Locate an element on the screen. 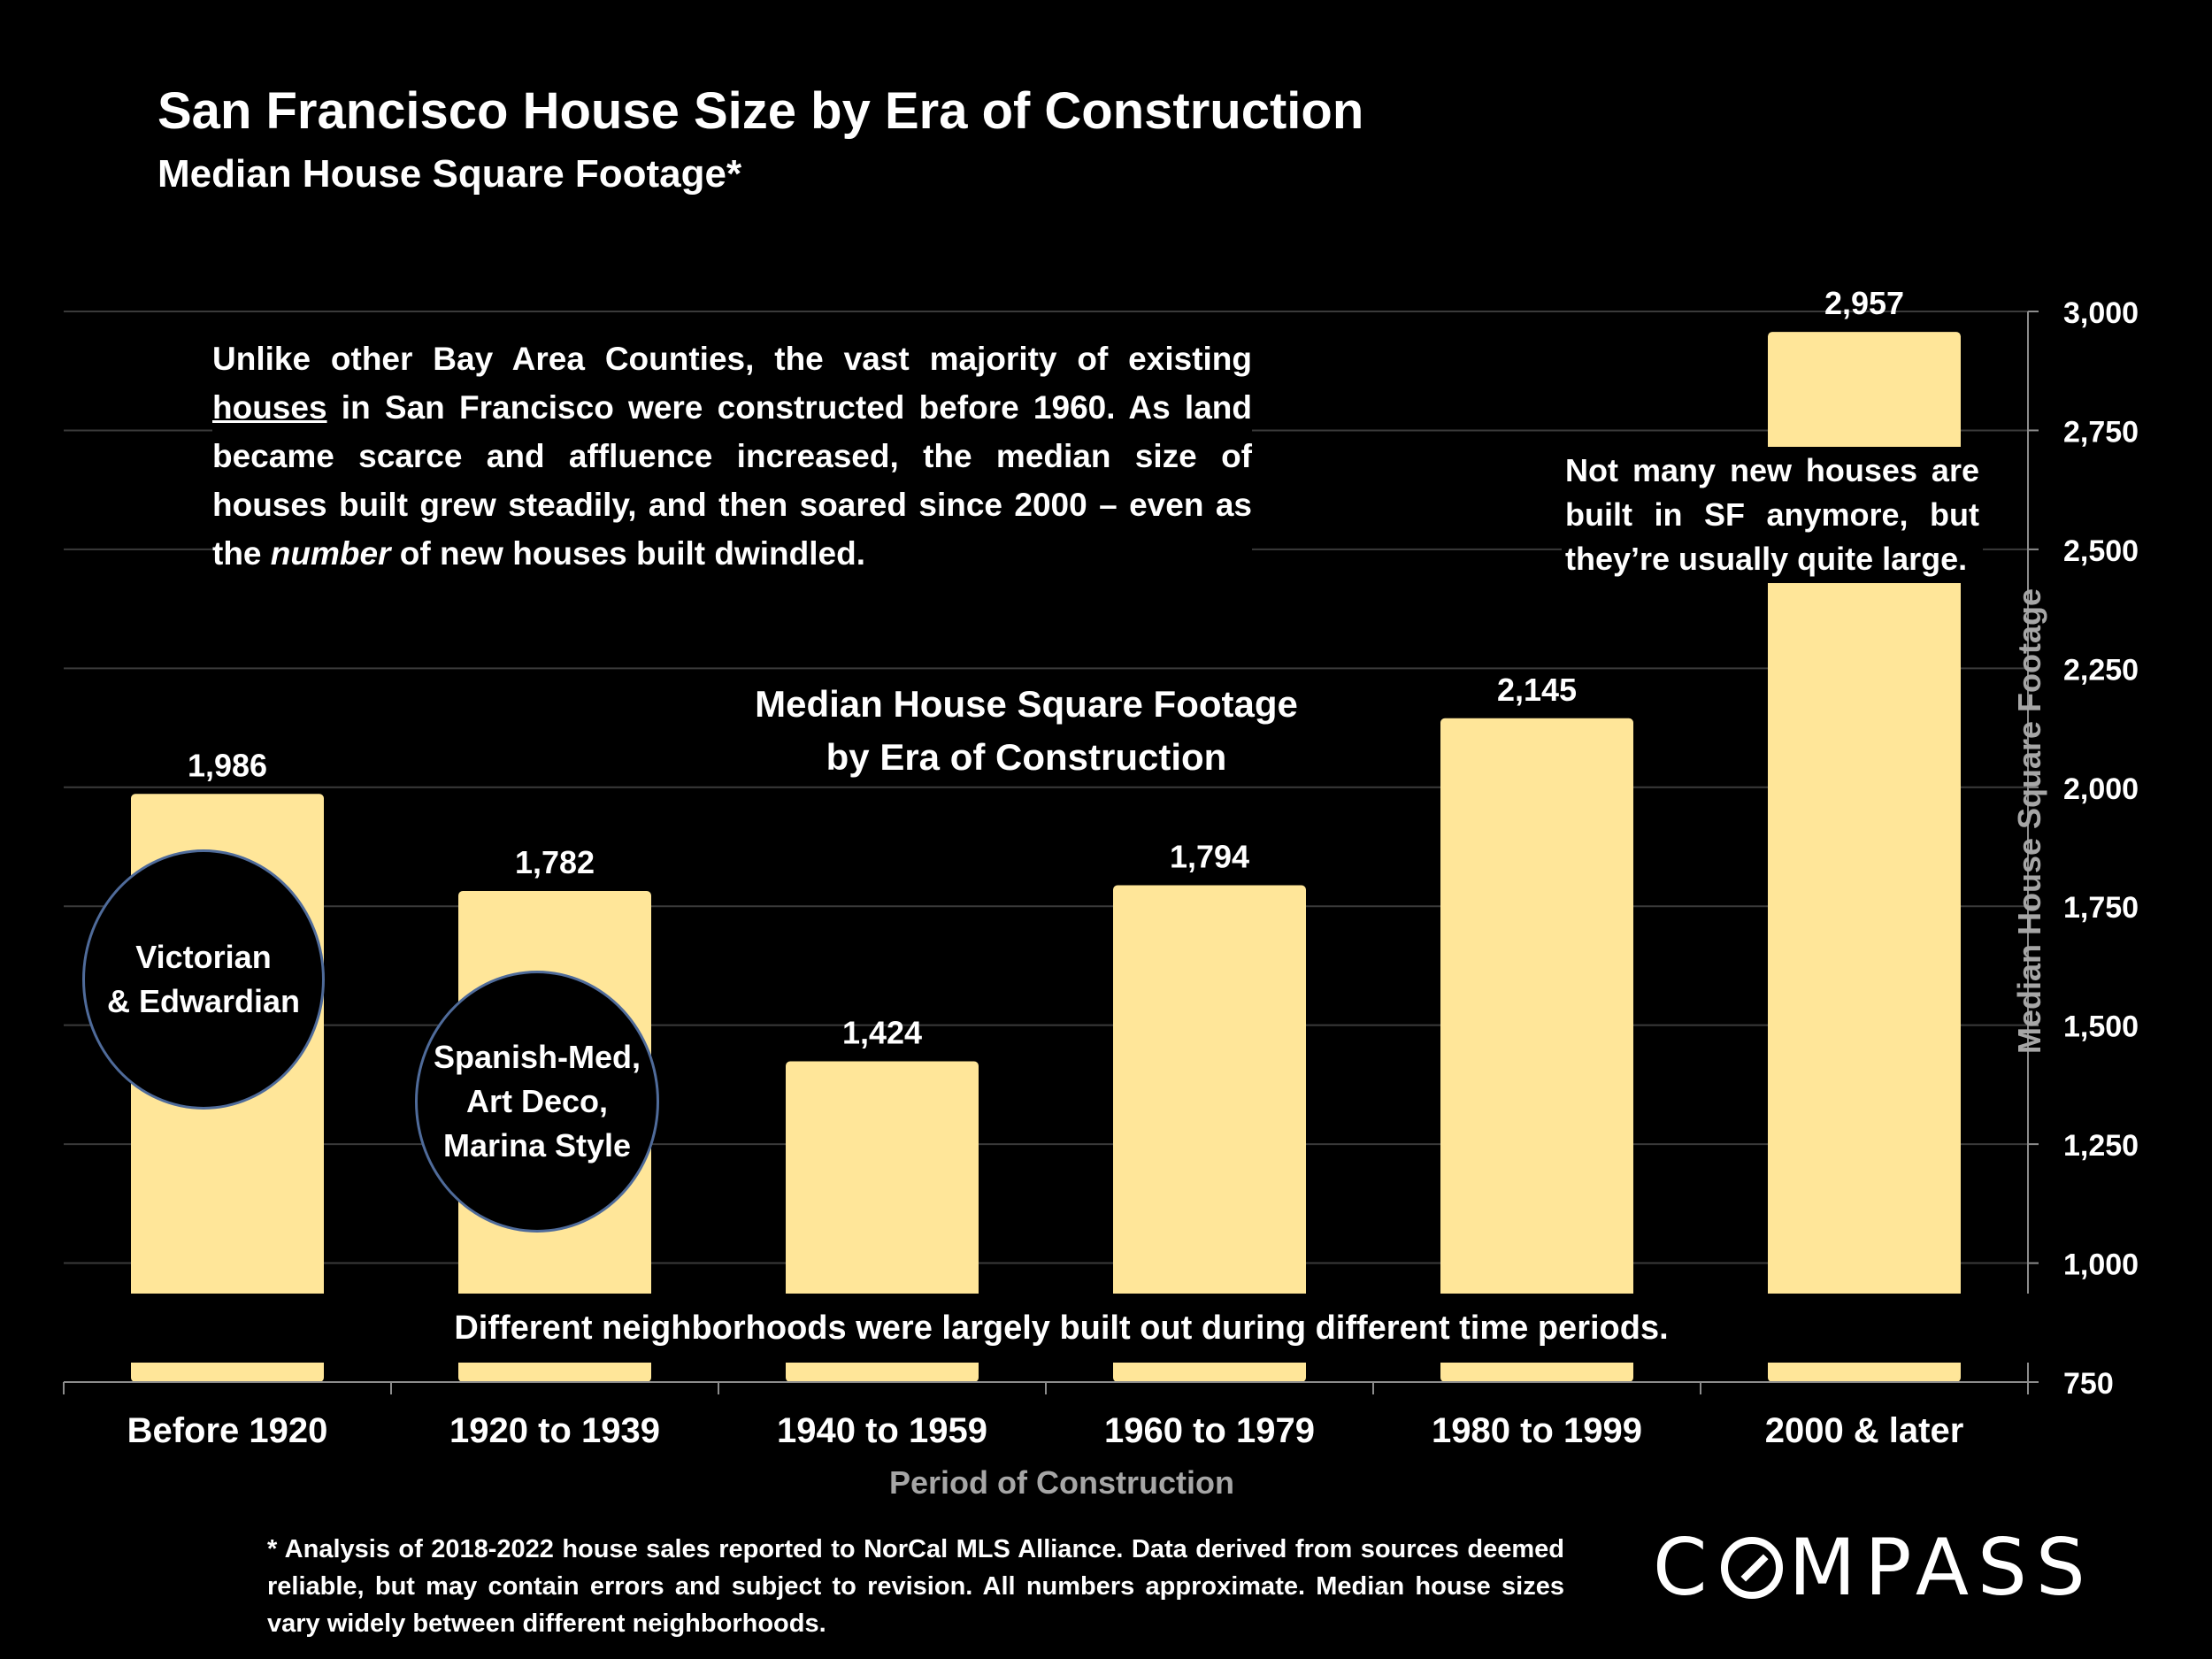  x-tick-label: Before 1920 is located at coordinates (228, 1431).